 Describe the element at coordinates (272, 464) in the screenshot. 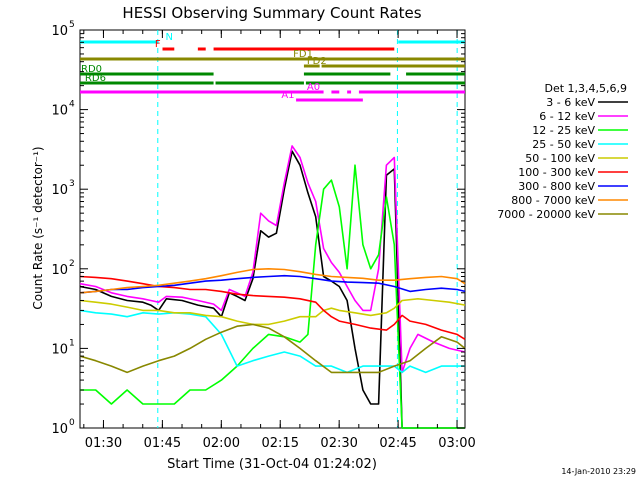

I see `x-axis-label: Start Time (31-Oct-04 01:24:02)` at that location.